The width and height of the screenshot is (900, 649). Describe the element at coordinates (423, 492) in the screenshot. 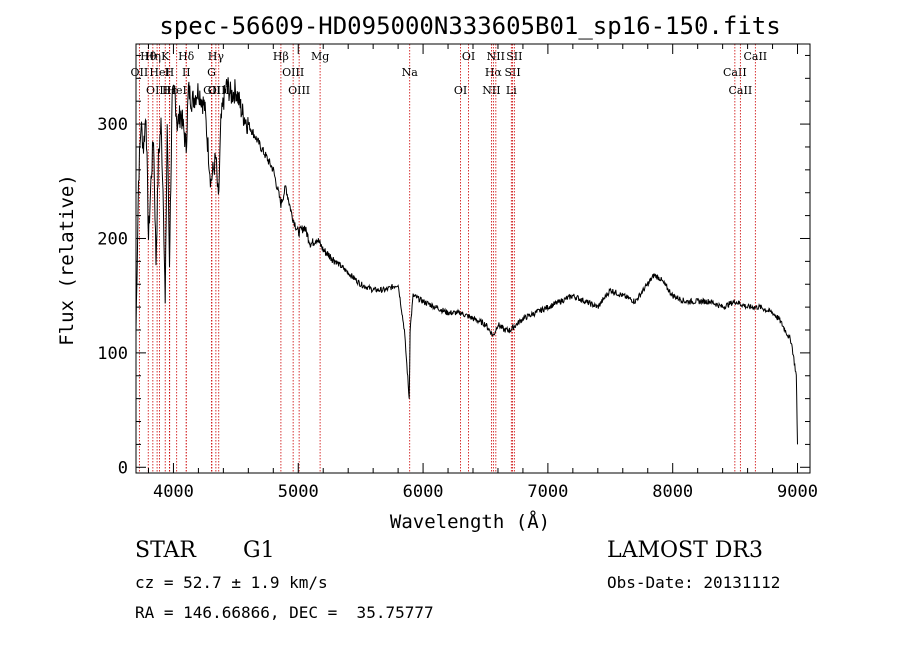

I see `x-tick-label: 6000` at that location.